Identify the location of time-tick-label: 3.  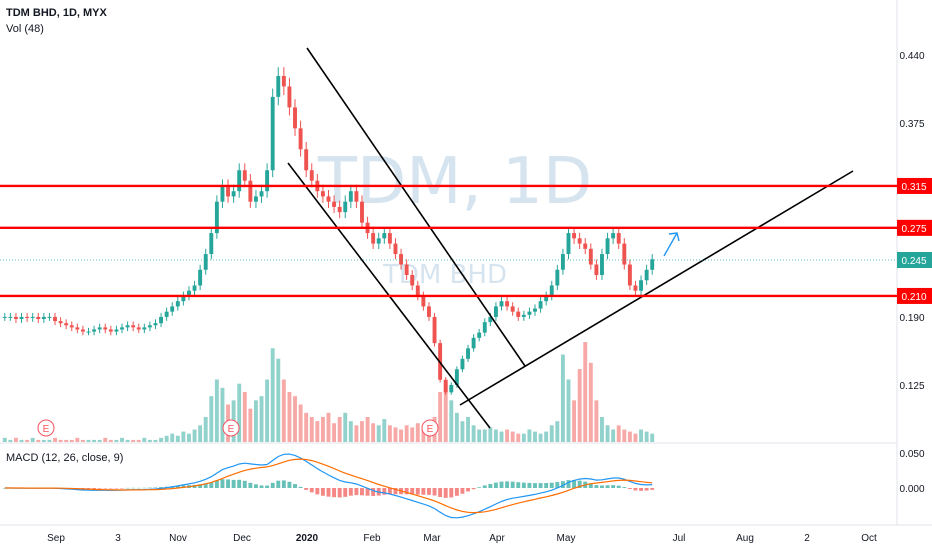
(118, 538).